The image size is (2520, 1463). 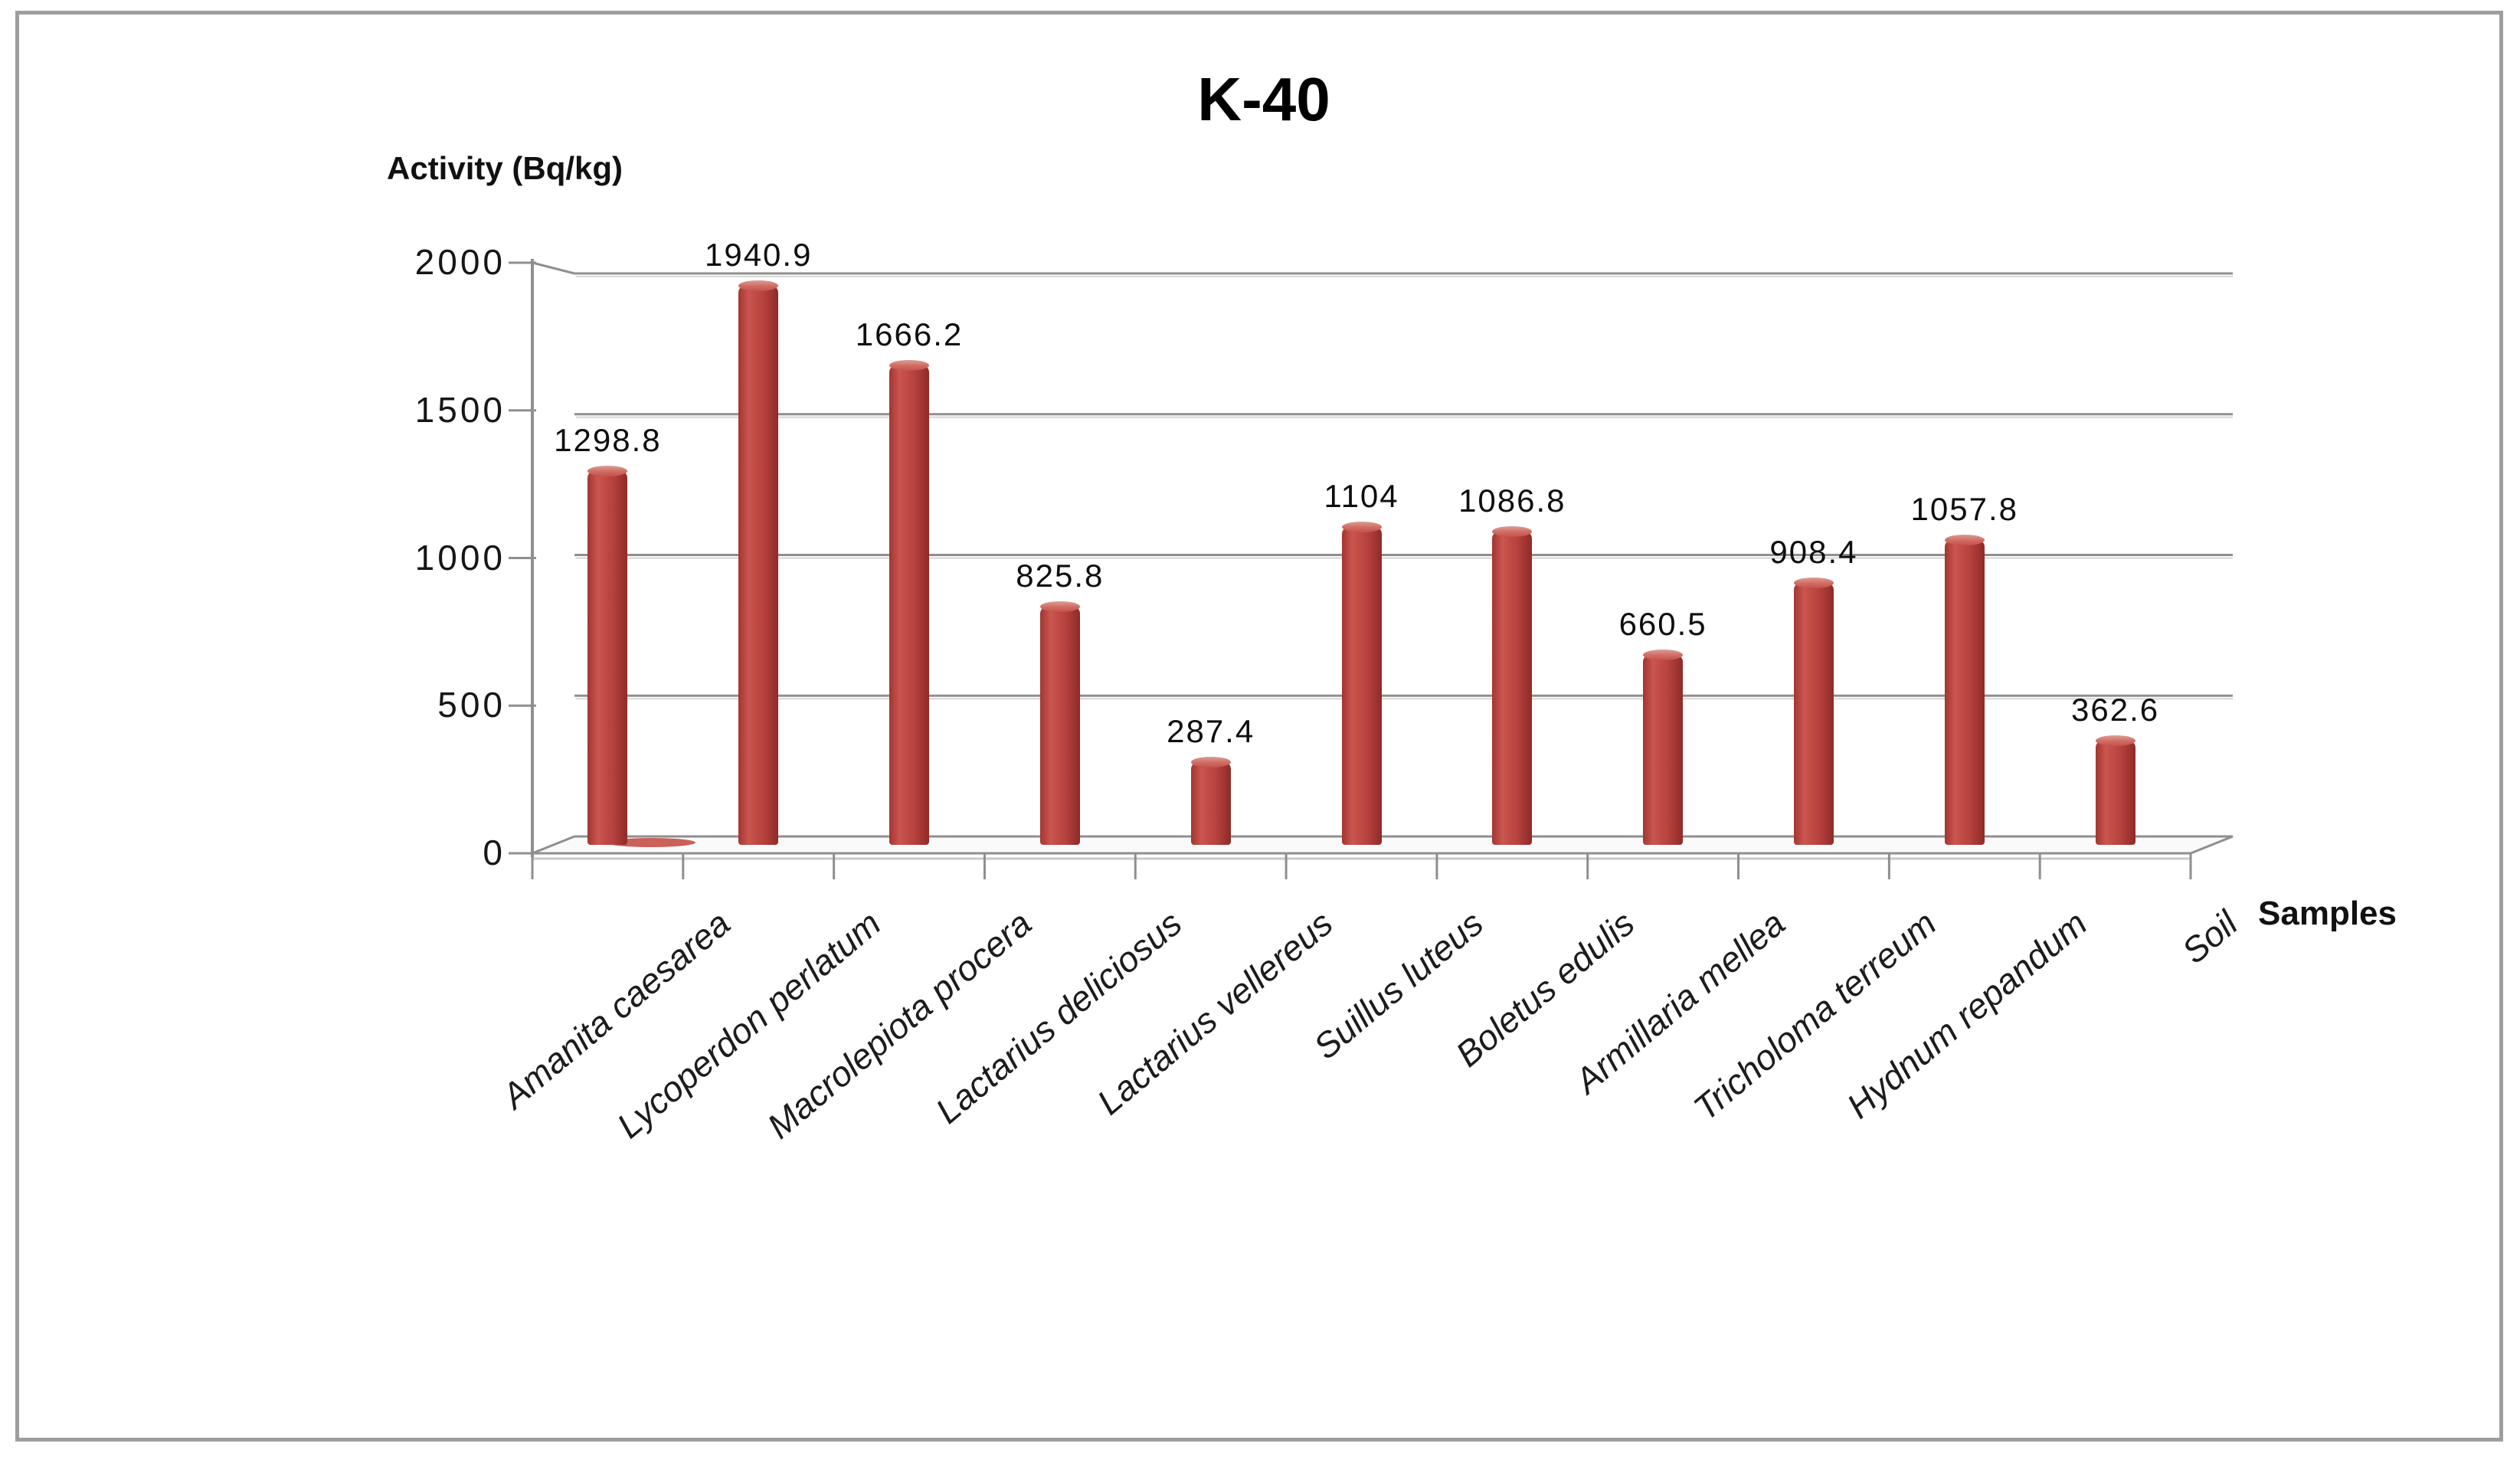 What do you see at coordinates (1663, 623) in the screenshot?
I see `bar-value-label: 660.5` at bounding box center [1663, 623].